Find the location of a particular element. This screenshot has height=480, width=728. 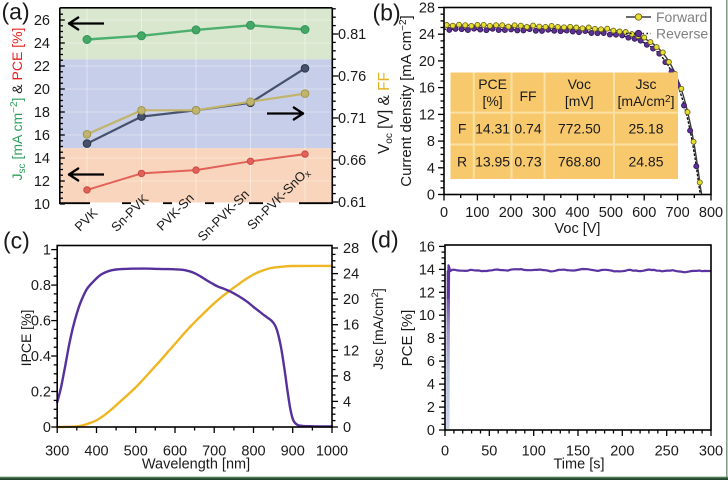

svg-text: 0.66 is located at coordinates (352, 161).